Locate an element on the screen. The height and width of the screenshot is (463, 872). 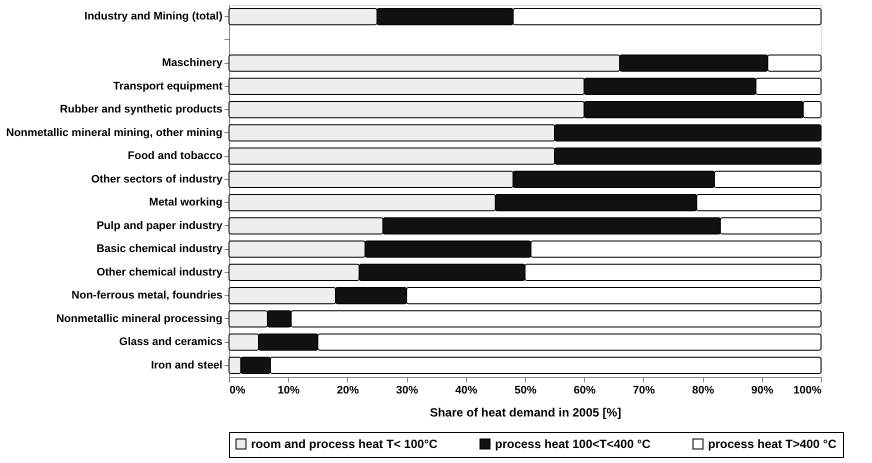
x-tick-label: 100% is located at coordinates (807, 390).